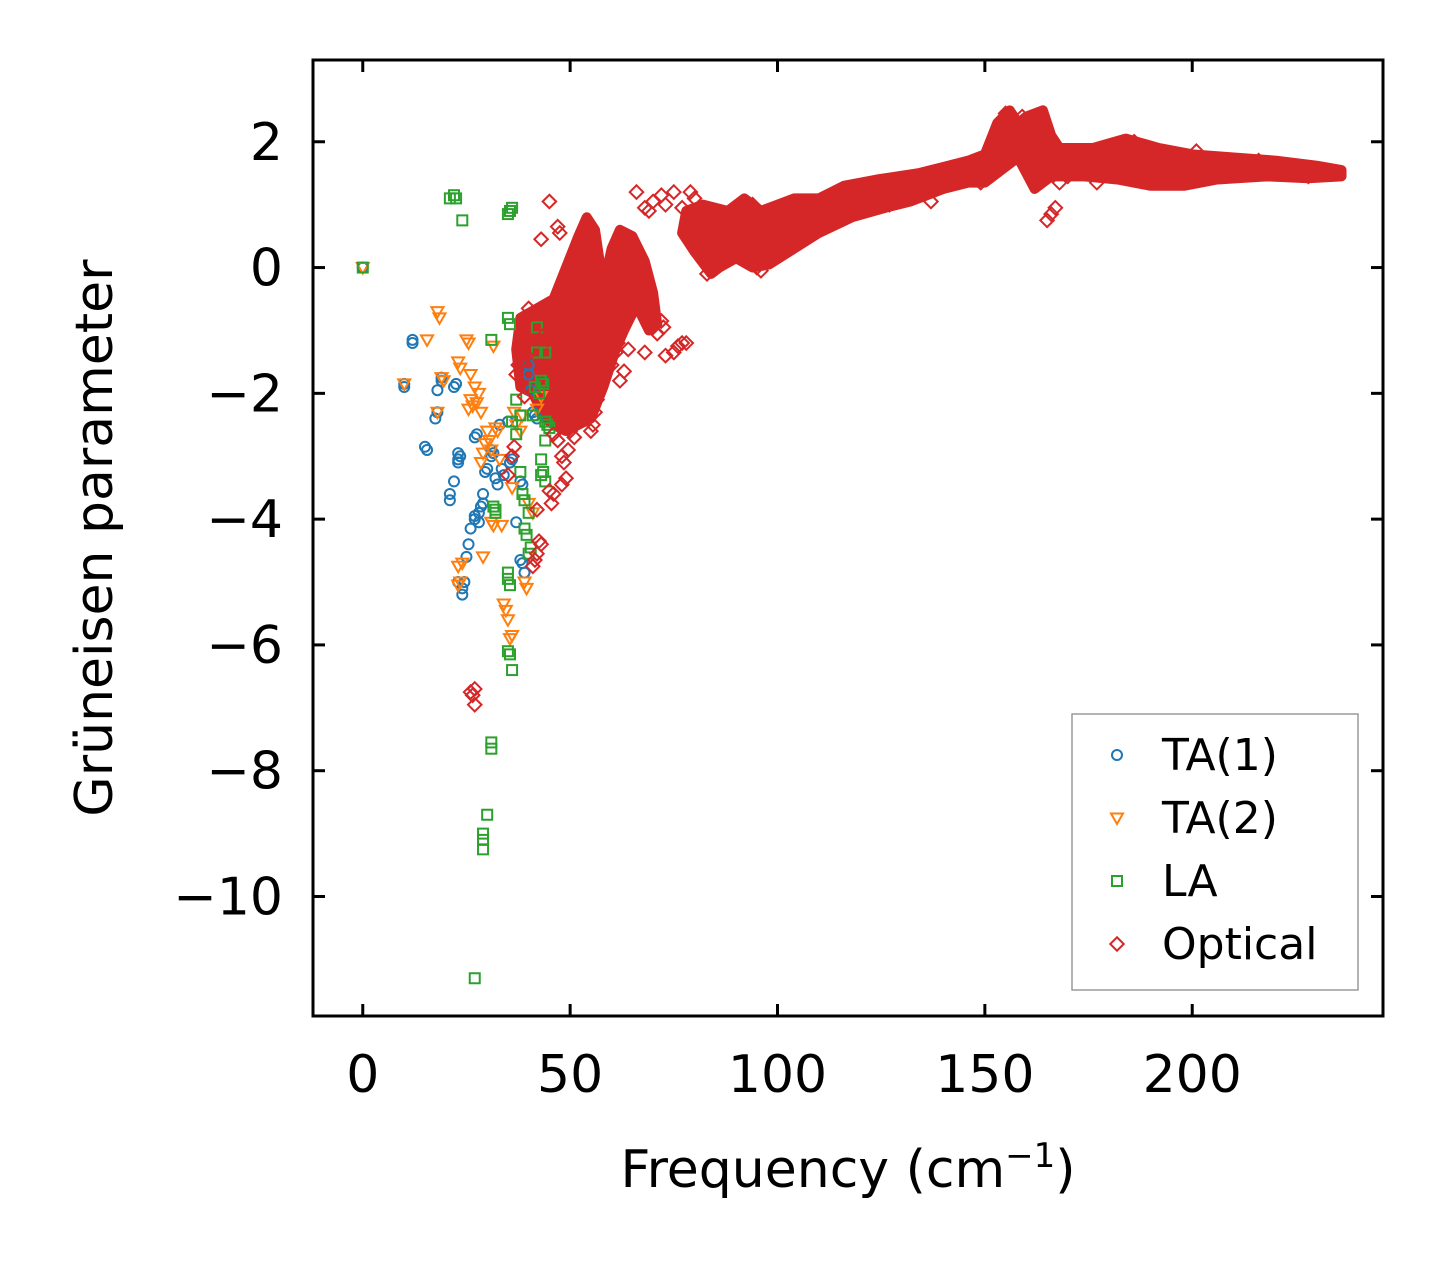  Describe the element at coordinates (1192, 1075) in the screenshot. I see `x-tick-label: 200` at that location.